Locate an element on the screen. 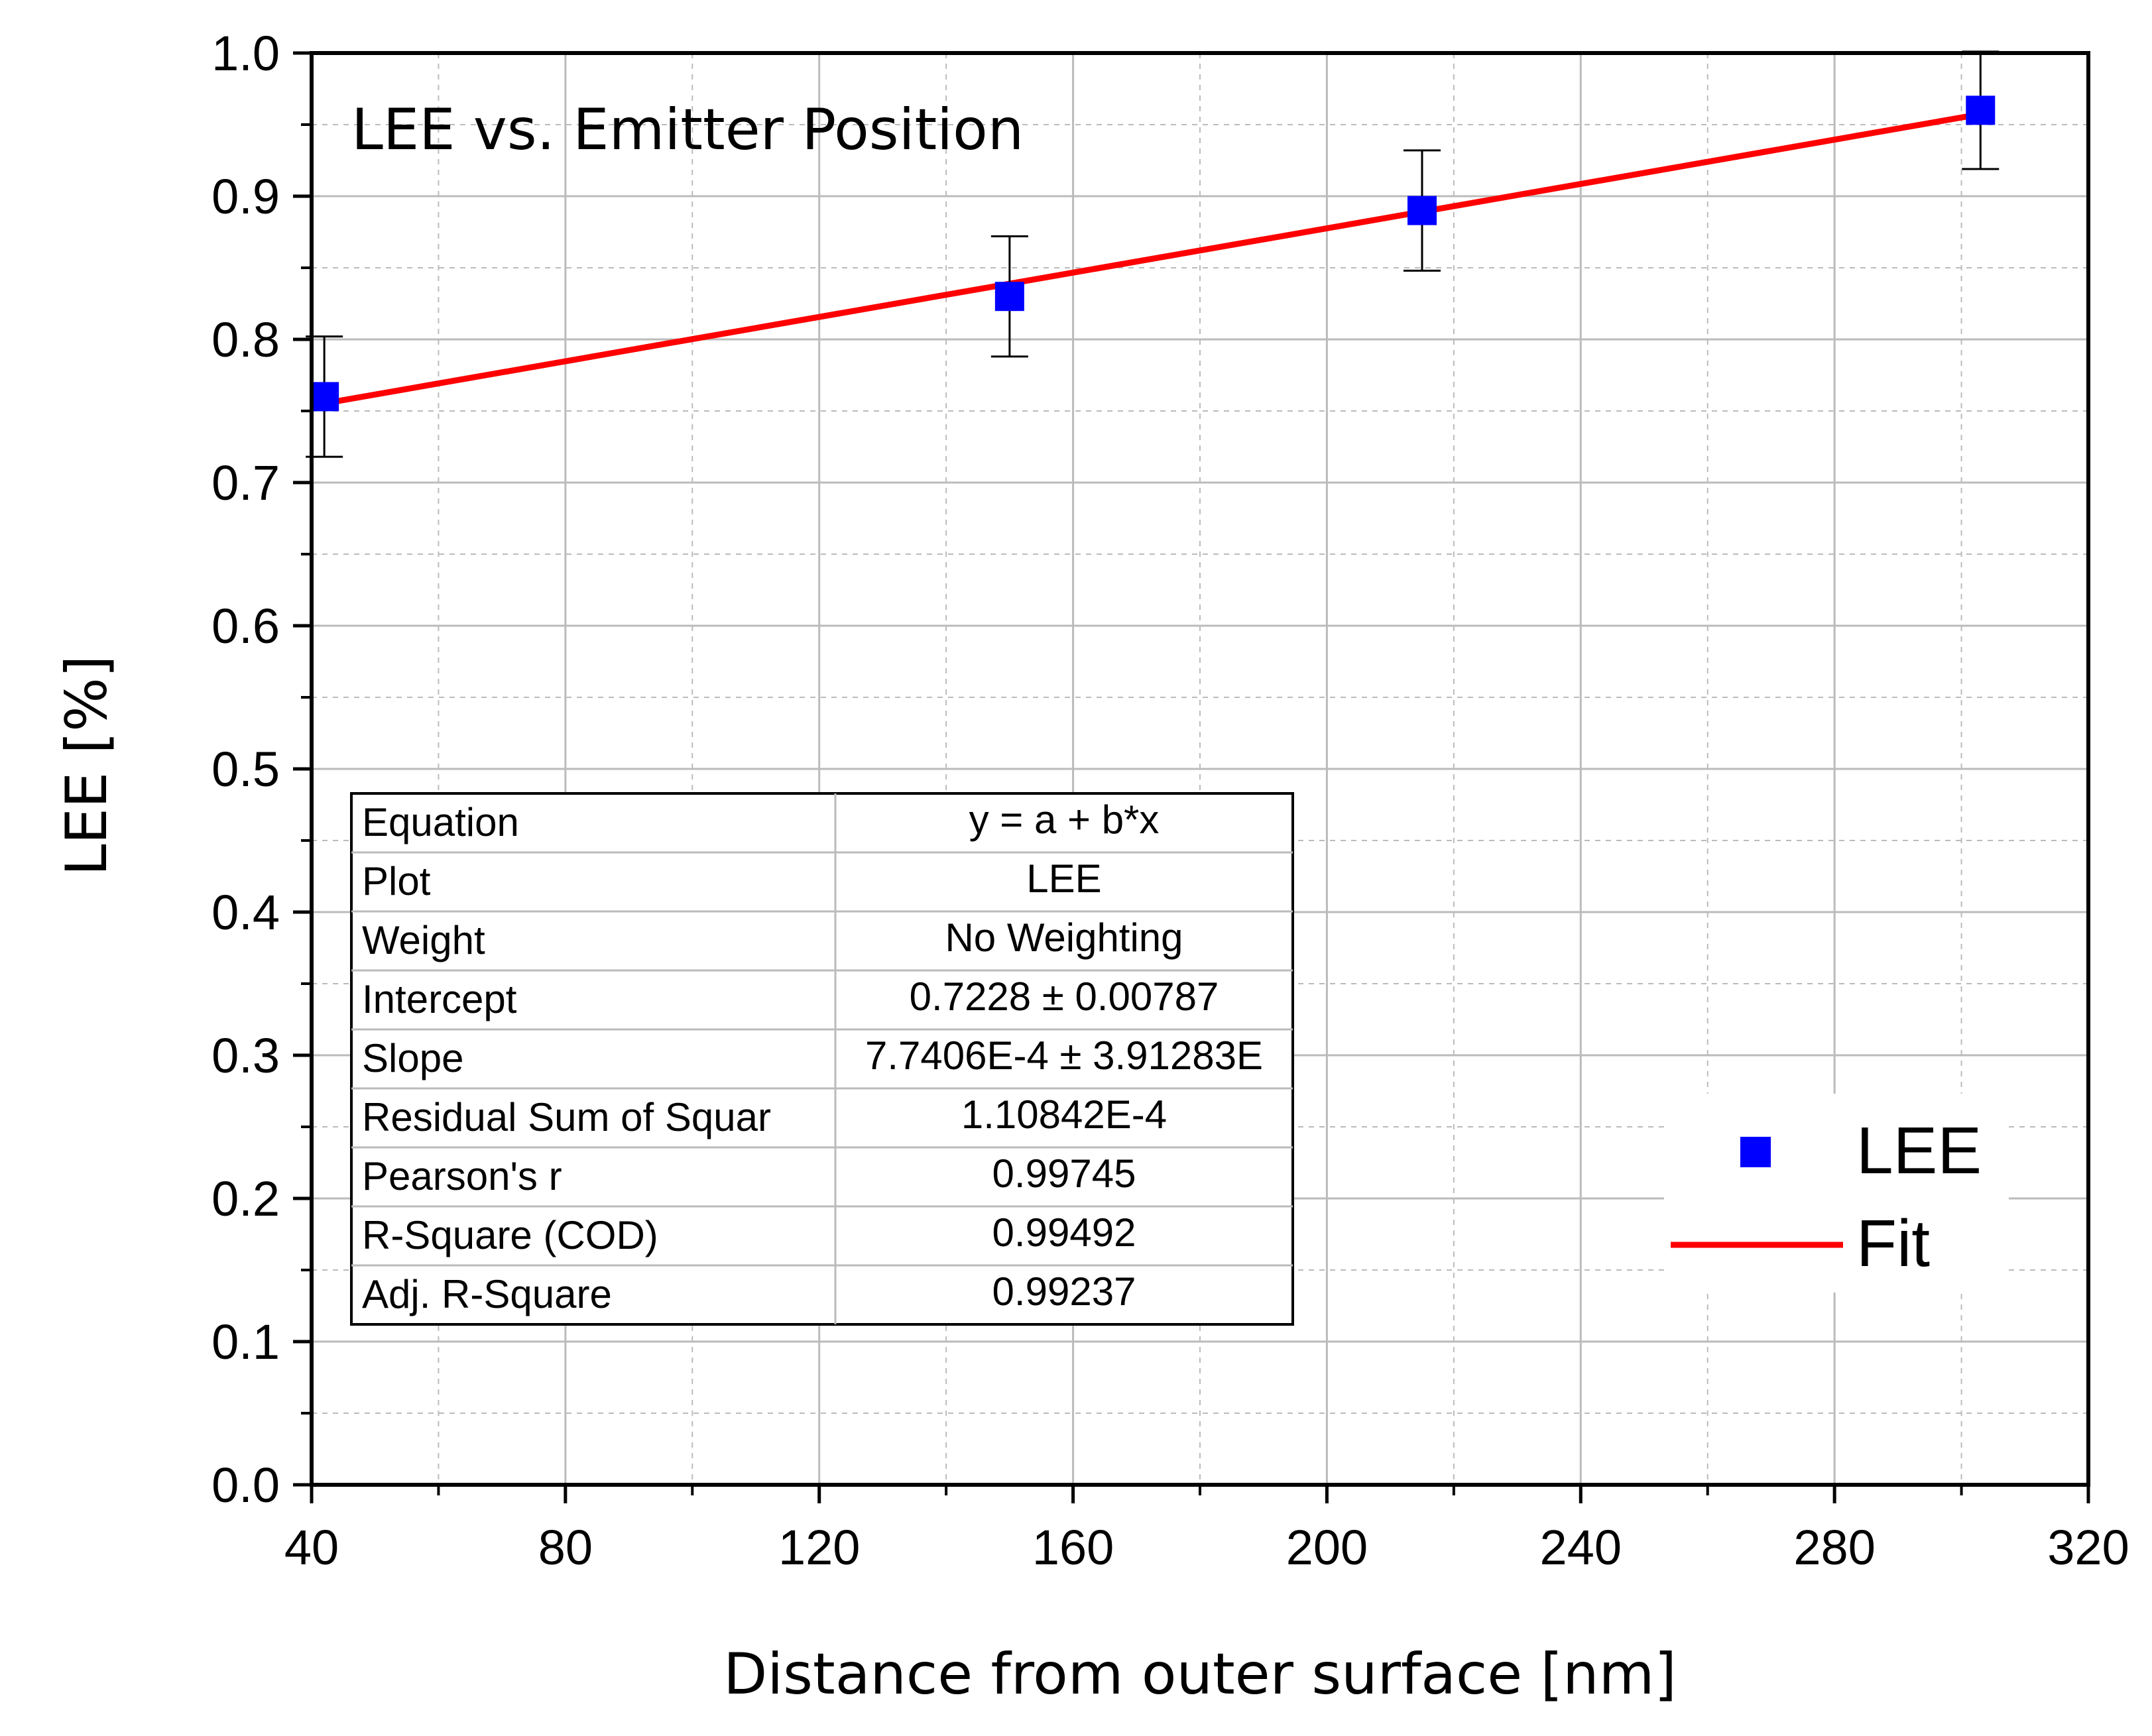 The width and height of the screenshot is (2152, 1736). stats-row-label: Intercept is located at coordinates (439, 999).